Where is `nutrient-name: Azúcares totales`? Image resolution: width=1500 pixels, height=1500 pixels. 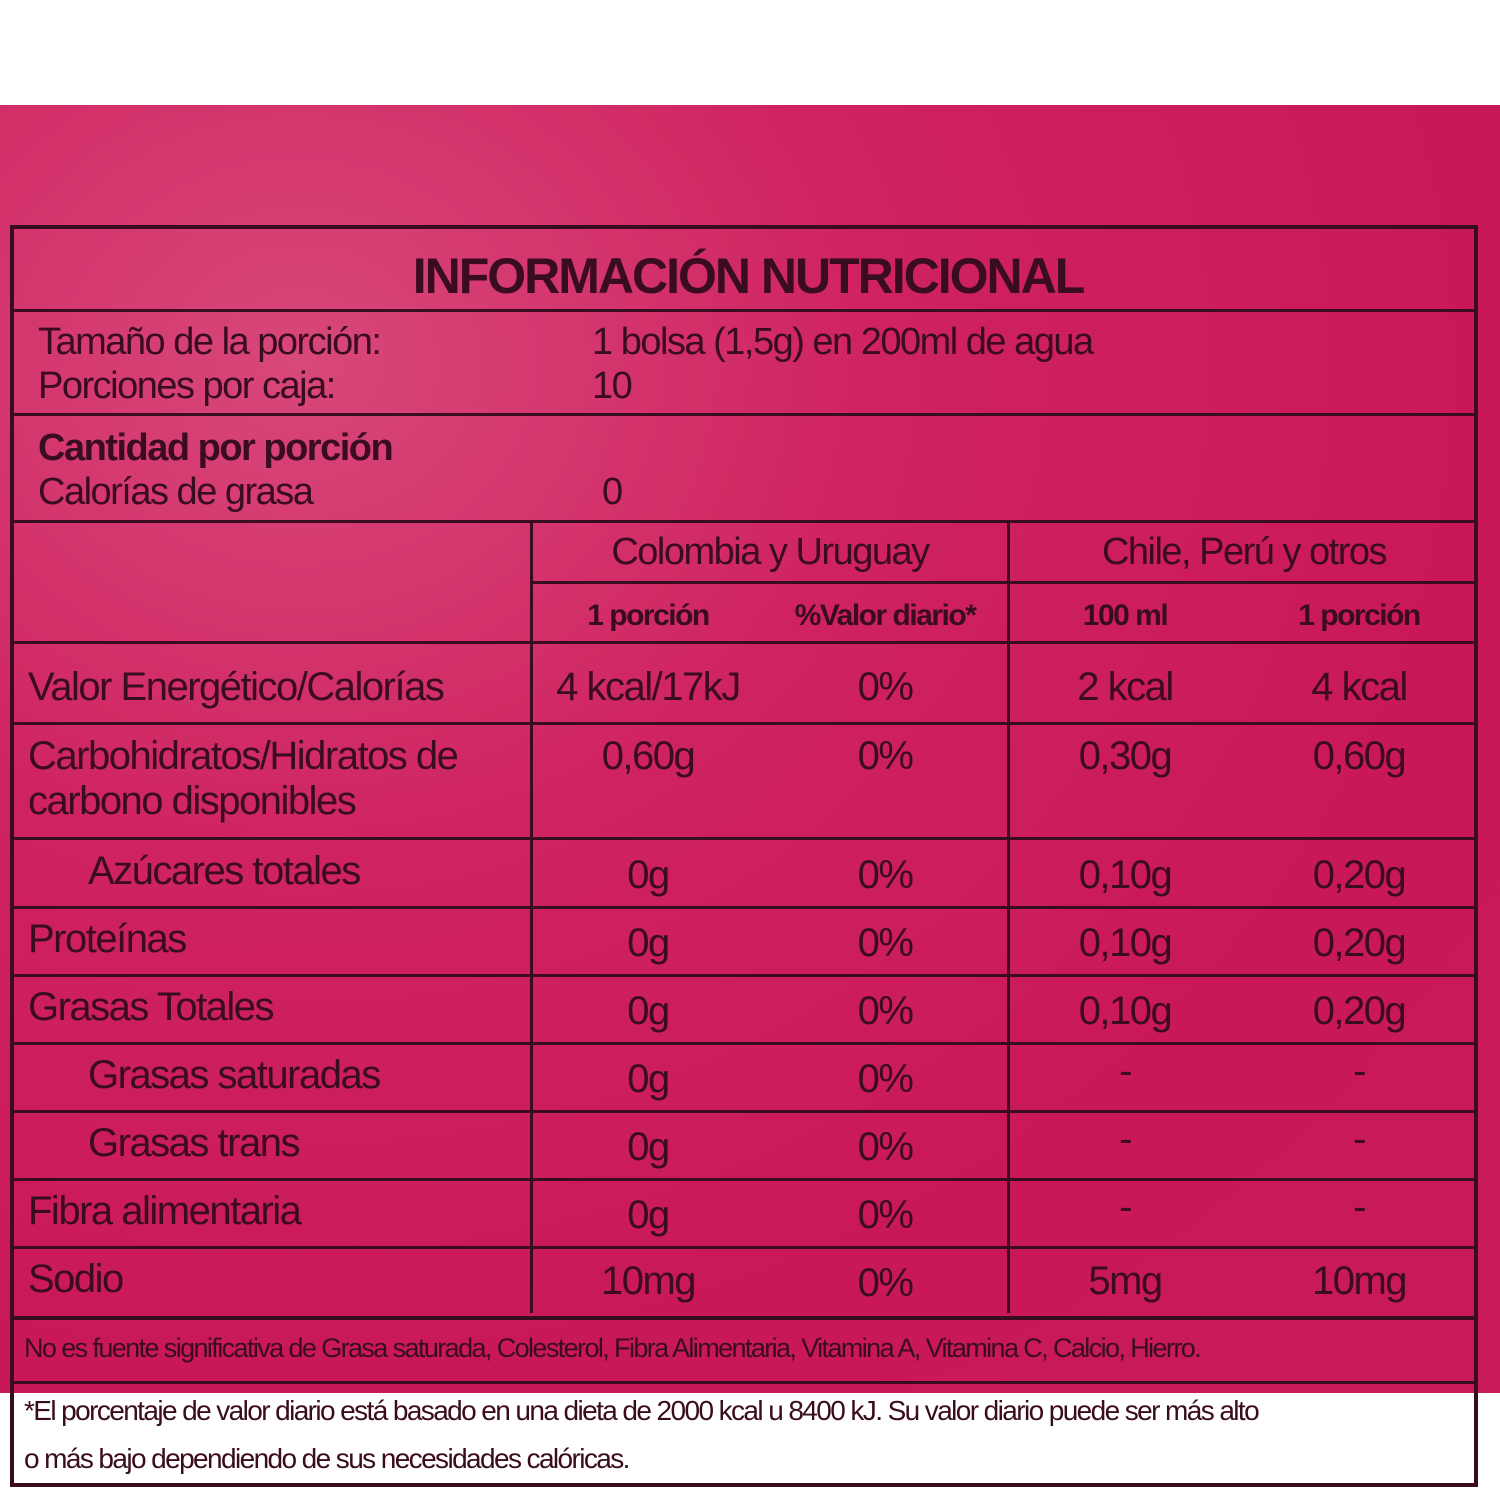 nutrient-name: Azúcares totales is located at coordinates (224, 871).